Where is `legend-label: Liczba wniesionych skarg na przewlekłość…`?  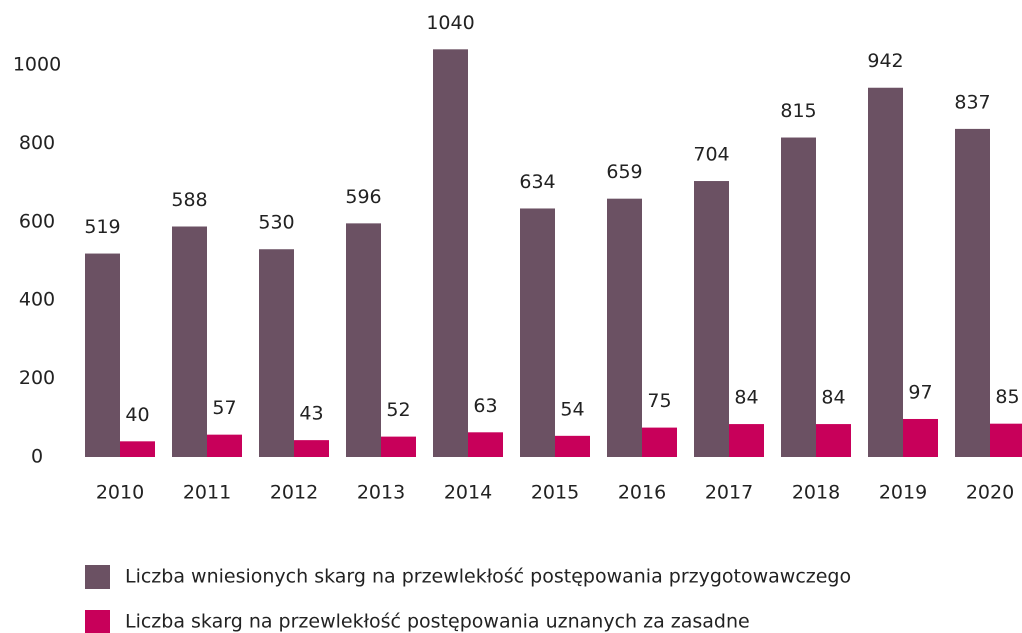
legend-label: Liczba wniesionych skarg na przewlekłość… is located at coordinates (488, 577).